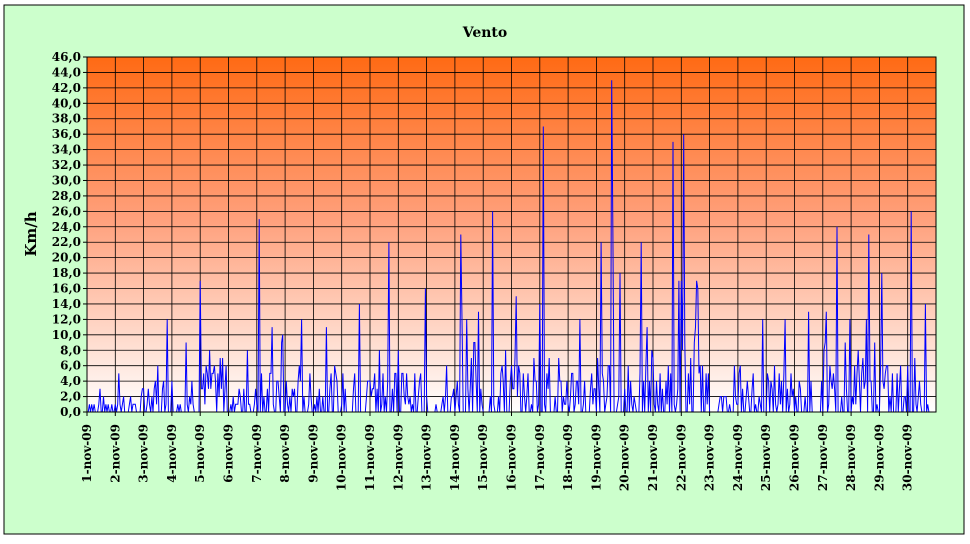 This screenshot has height=544, width=970. Describe the element at coordinates (31, 233) in the screenshot. I see `y-axis-label: Km/h` at that location.